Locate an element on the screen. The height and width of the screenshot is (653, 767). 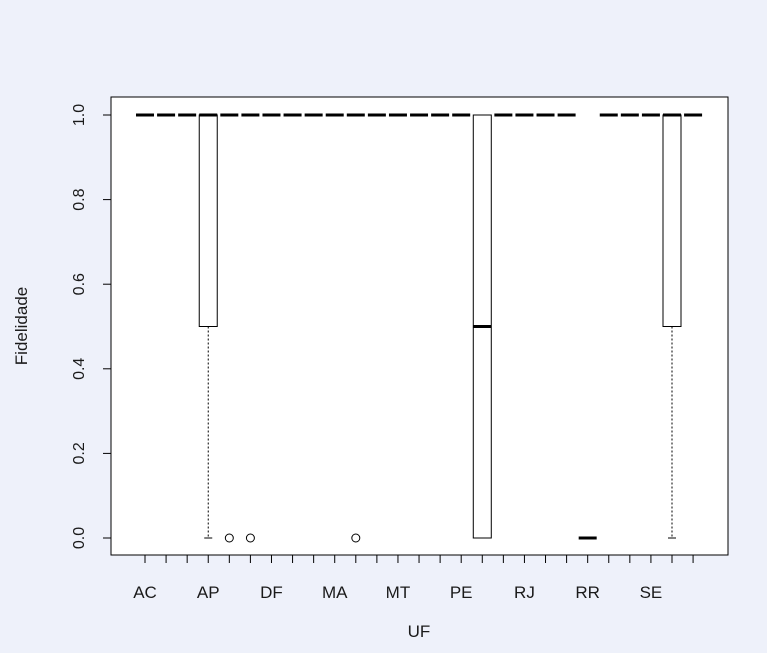
y-axis-label: Fidelidade is located at coordinates (21, 326).